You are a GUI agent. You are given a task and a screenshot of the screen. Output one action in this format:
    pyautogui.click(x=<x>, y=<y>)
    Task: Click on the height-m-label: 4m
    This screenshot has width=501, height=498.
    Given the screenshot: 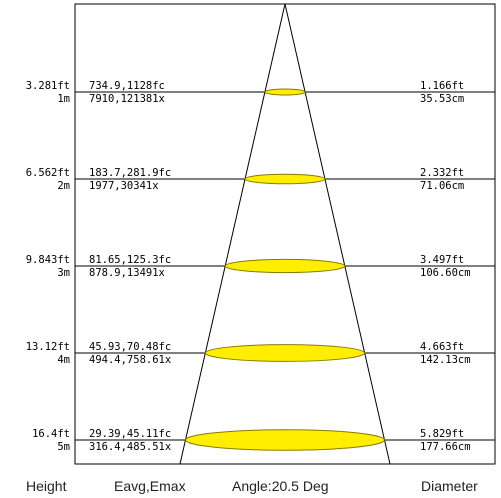 What is the action you would take?
    pyautogui.click(x=63, y=360)
    